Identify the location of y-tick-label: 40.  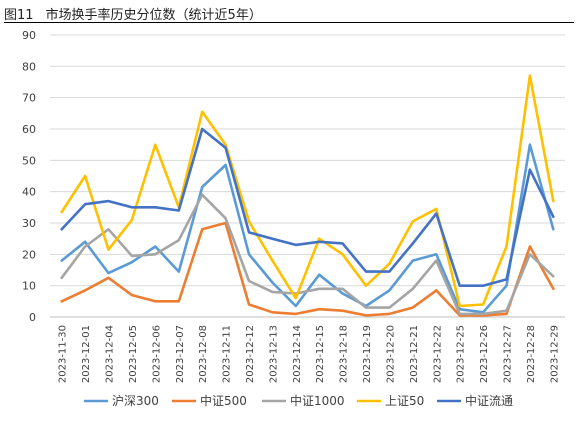
(29, 192).